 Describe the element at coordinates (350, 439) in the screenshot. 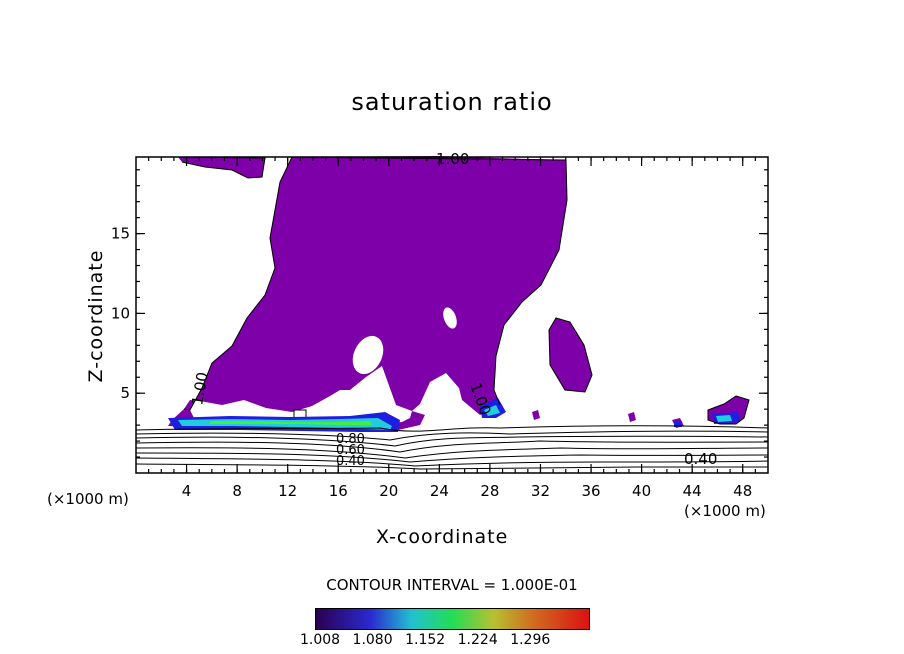

I see `contour-label: 0.80` at that location.